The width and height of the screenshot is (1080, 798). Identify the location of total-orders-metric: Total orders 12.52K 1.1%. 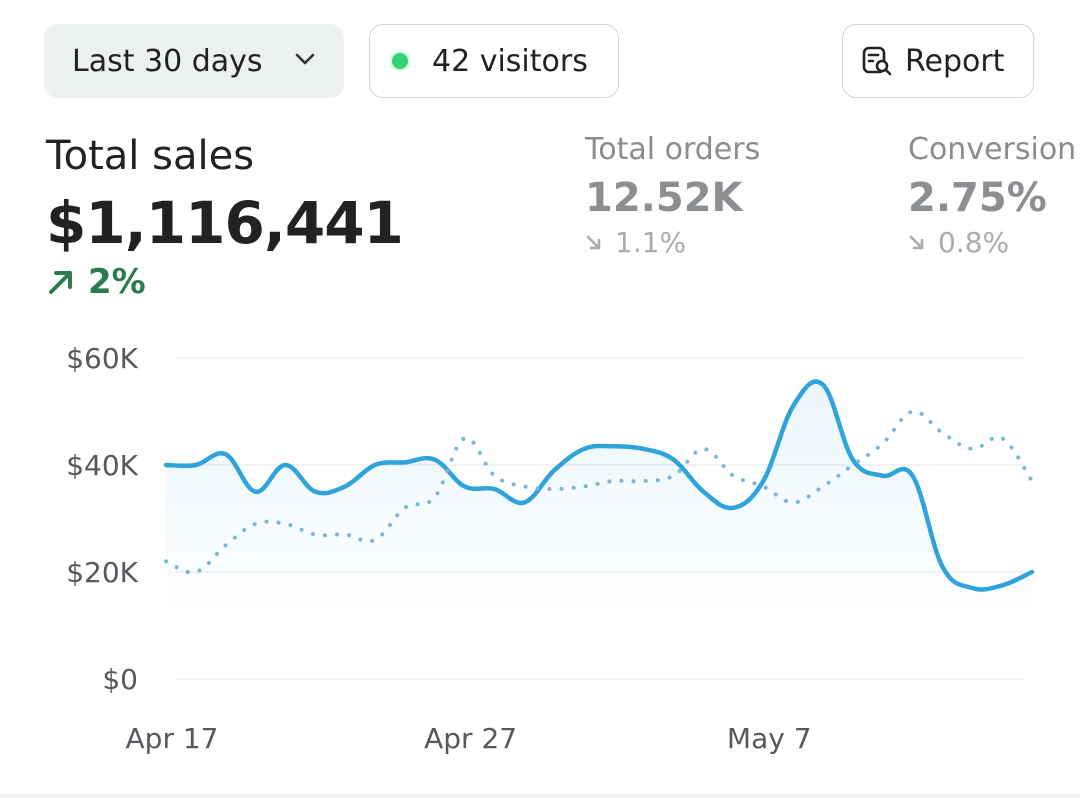
(672, 195).